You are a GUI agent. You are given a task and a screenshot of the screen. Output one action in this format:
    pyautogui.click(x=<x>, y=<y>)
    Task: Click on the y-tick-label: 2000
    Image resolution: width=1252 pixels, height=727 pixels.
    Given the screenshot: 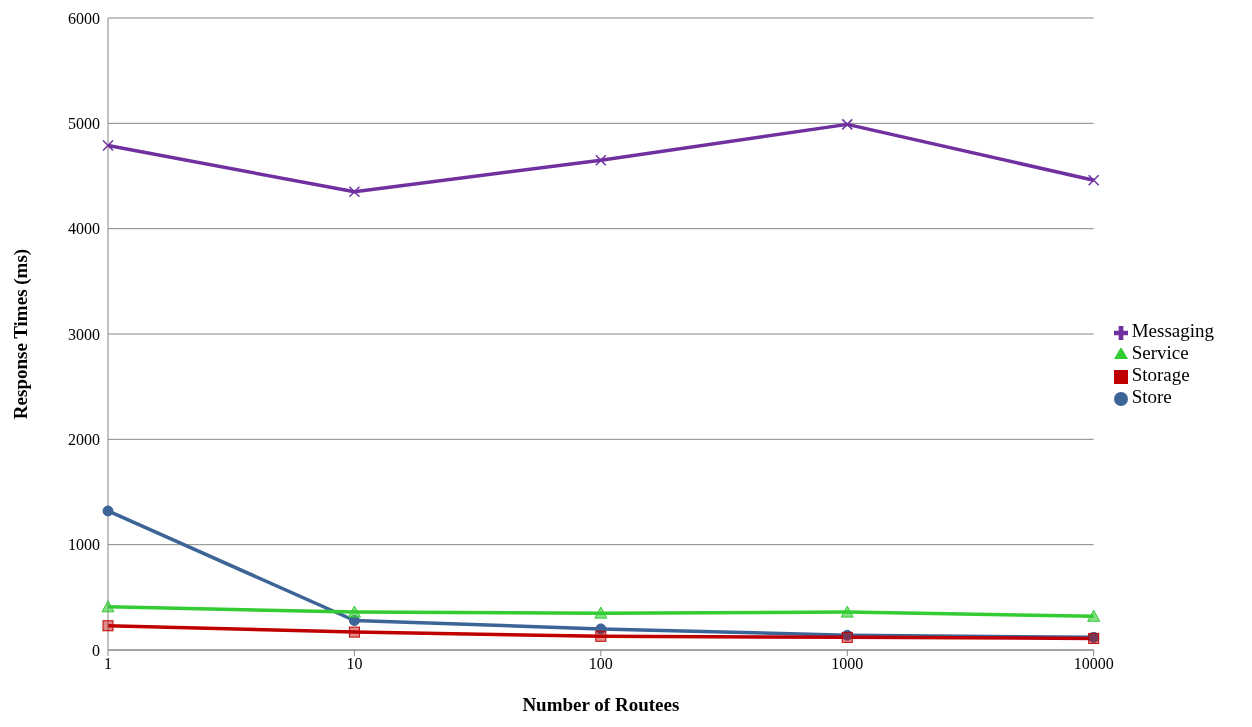 What is the action you would take?
    pyautogui.click(x=84, y=440)
    